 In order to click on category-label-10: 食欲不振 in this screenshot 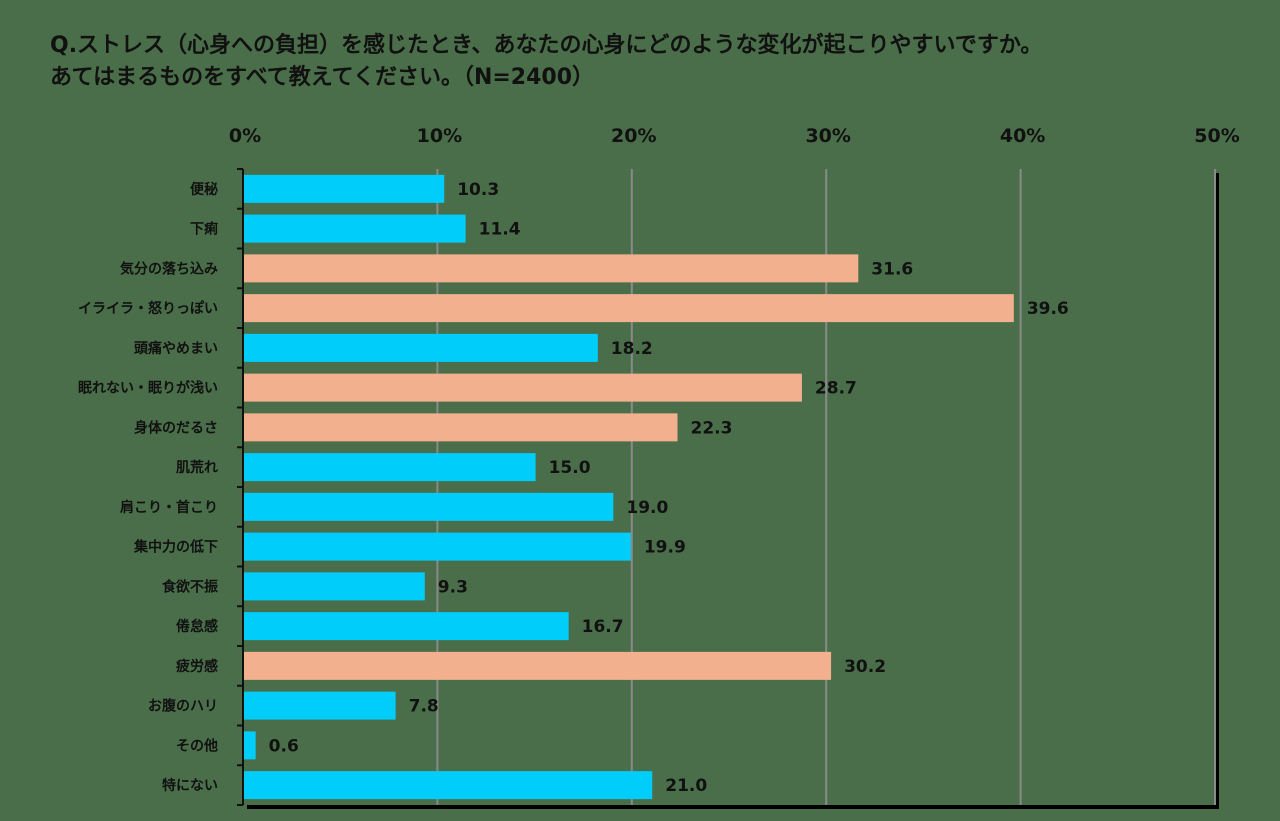, I will do `click(190, 586)`.